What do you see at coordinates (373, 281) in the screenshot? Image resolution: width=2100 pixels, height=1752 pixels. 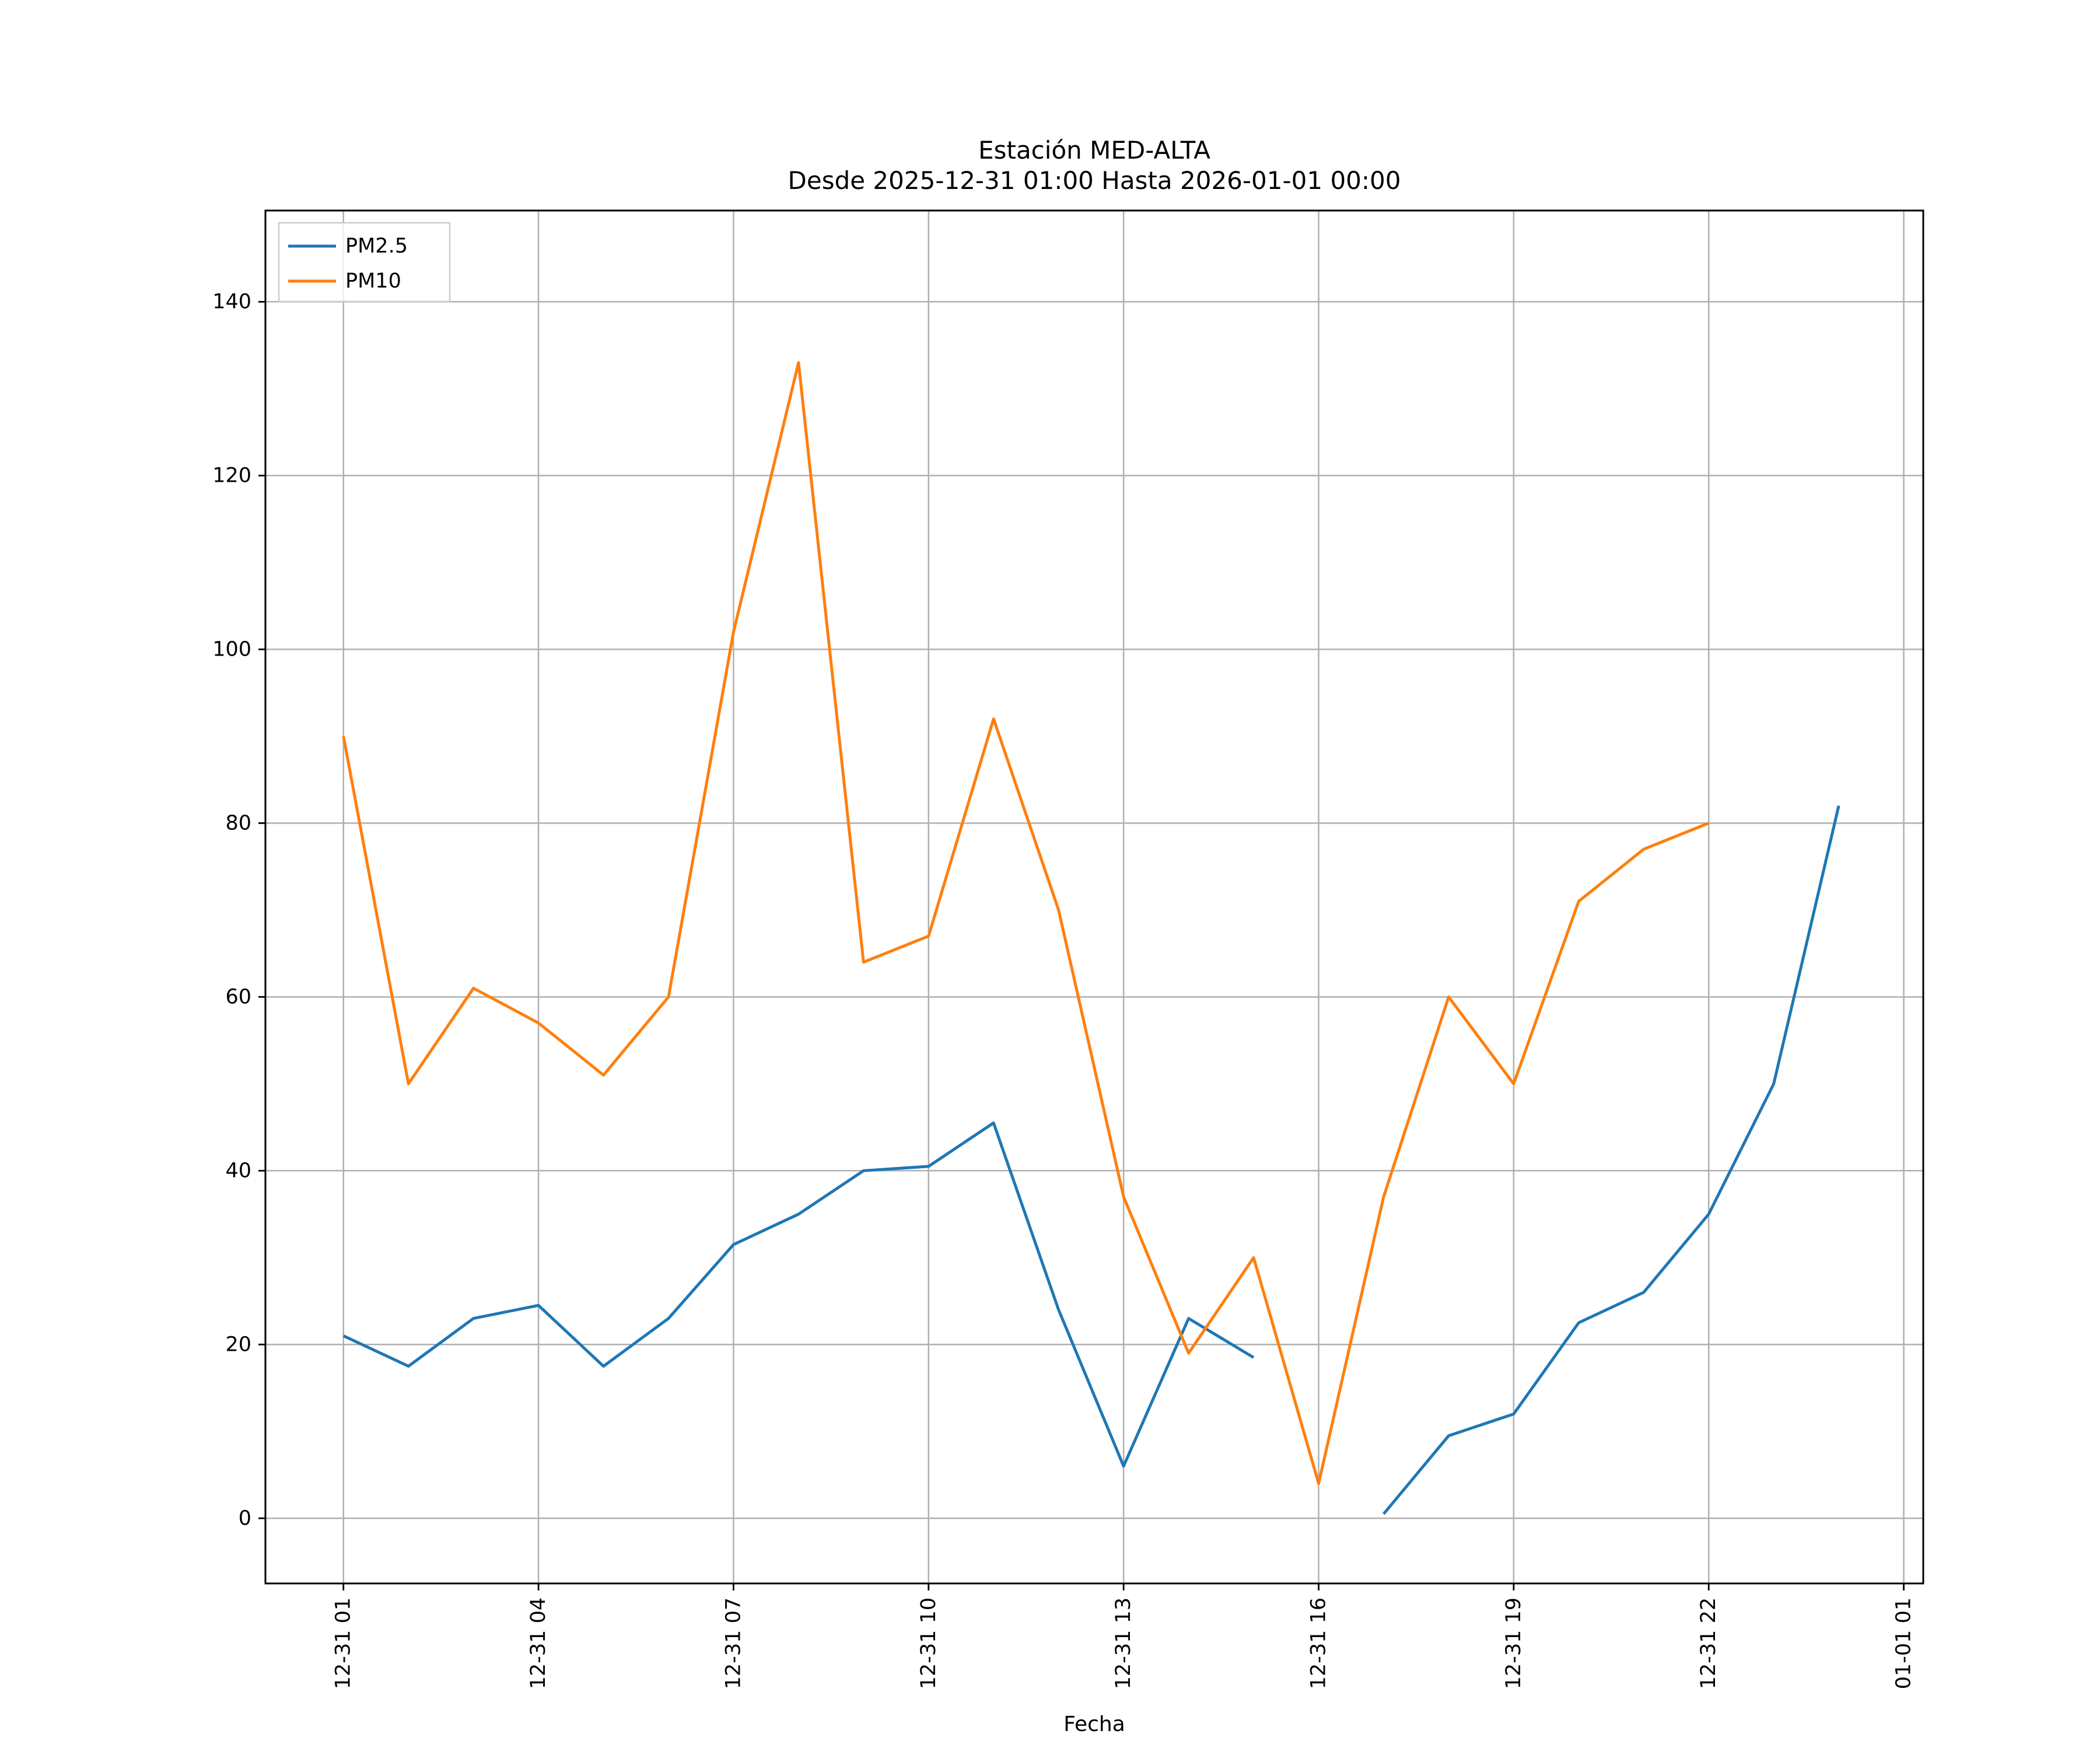 I see `legend-label-pm10: PM10` at bounding box center [373, 281].